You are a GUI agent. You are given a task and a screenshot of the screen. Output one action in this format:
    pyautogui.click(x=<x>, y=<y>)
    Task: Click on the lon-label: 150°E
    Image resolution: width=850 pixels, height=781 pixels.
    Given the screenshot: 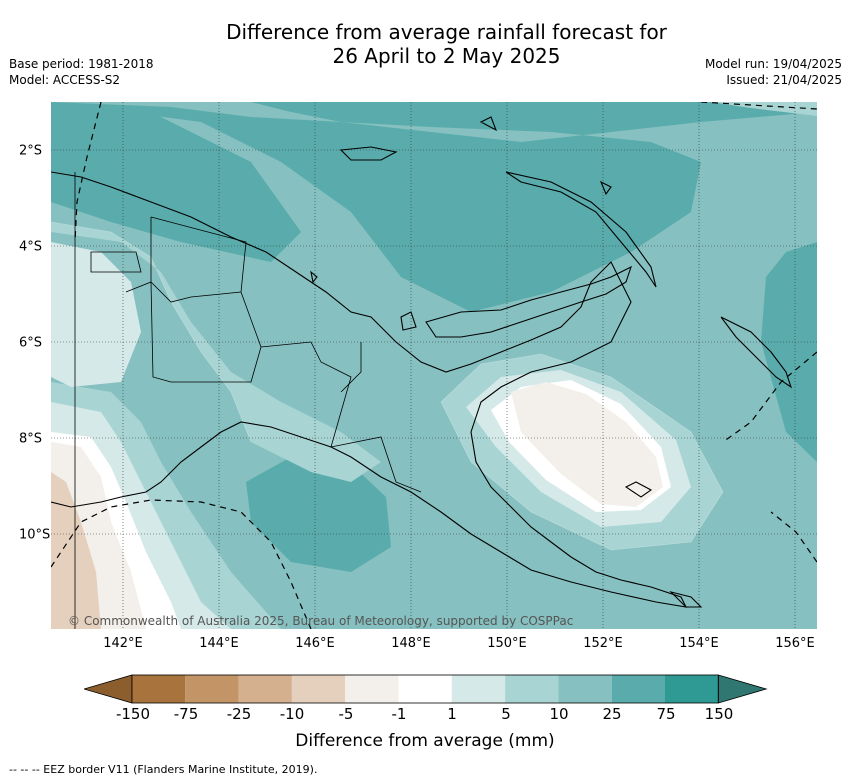 What is the action you would take?
    pyautogui.click(x=507, y=643)
    